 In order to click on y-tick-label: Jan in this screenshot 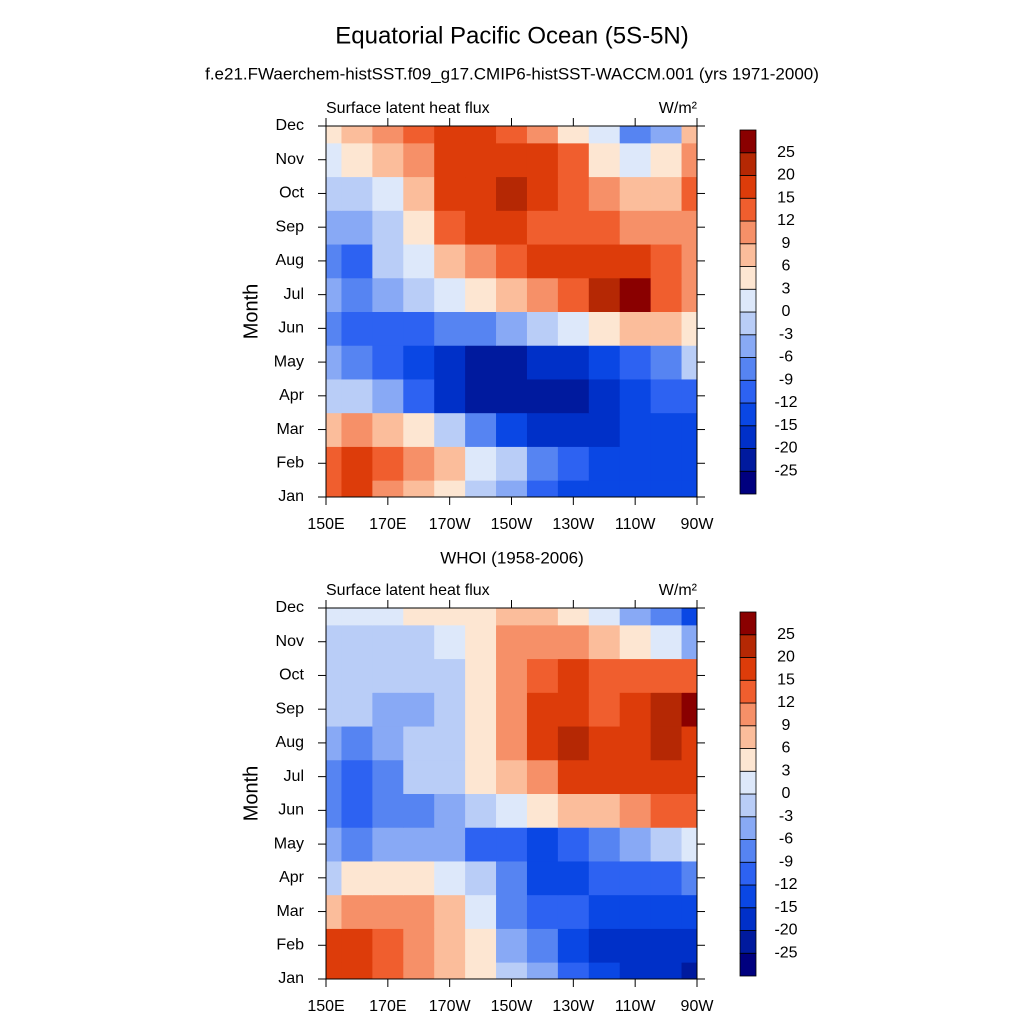, I will do `click(291, 496)`.